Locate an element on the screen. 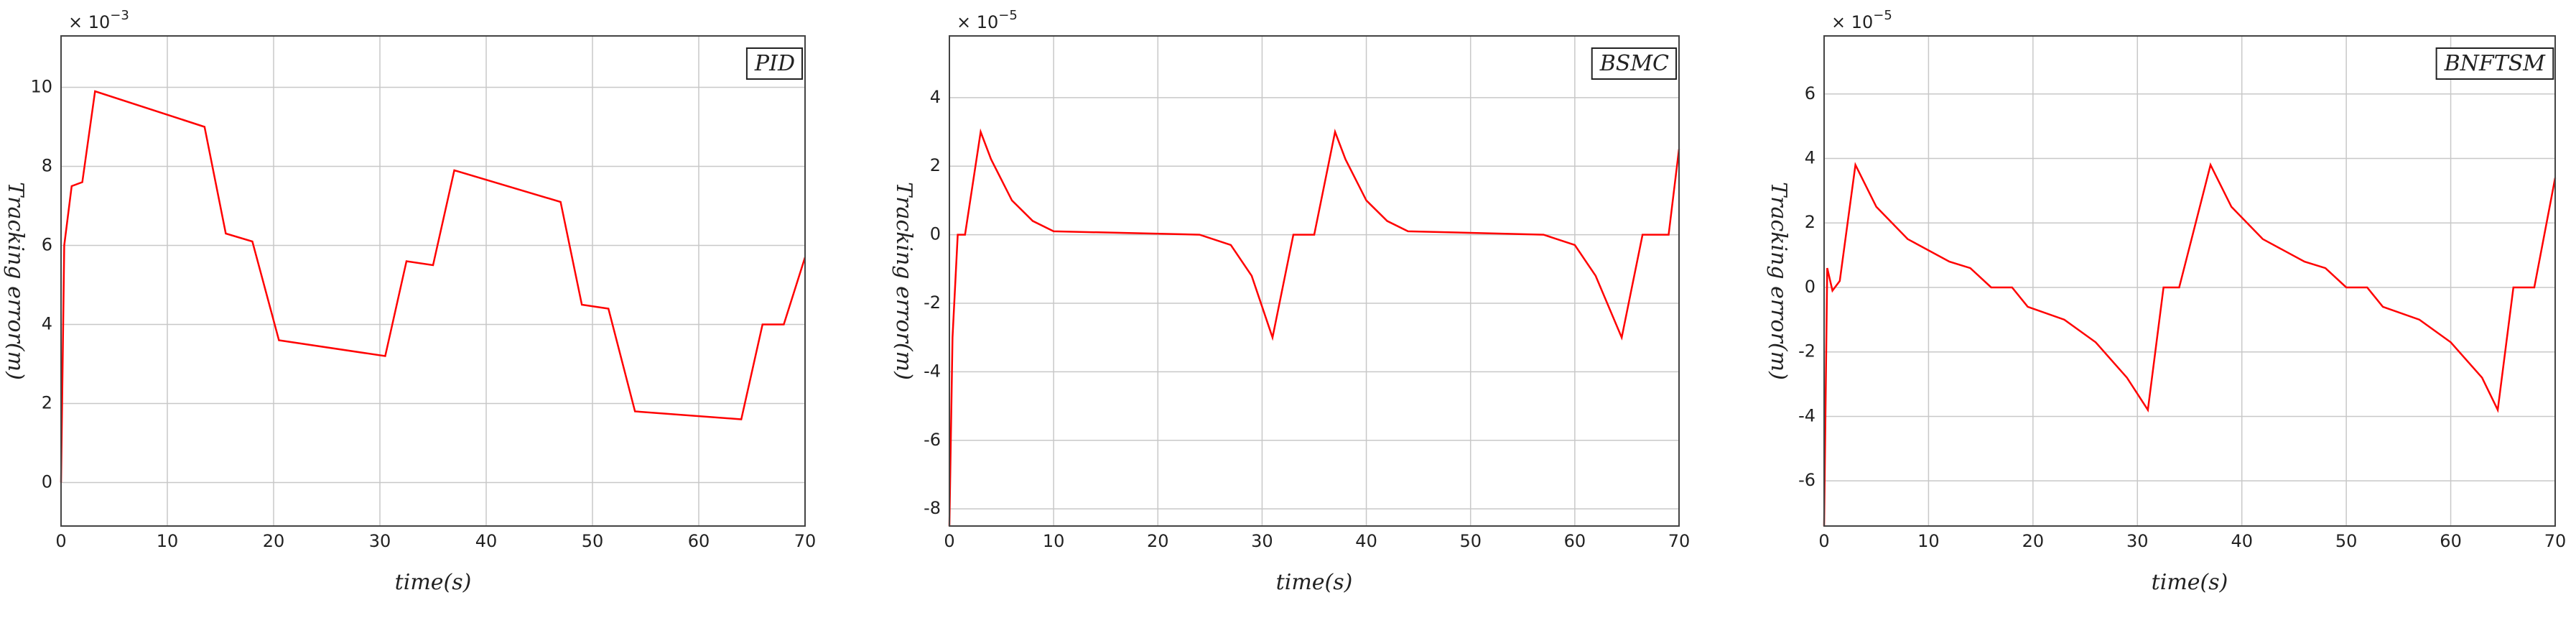 The width and height of the screenshot is (2576, 618). multiplier-exponent: −3 is located at coordinates (120, 15).